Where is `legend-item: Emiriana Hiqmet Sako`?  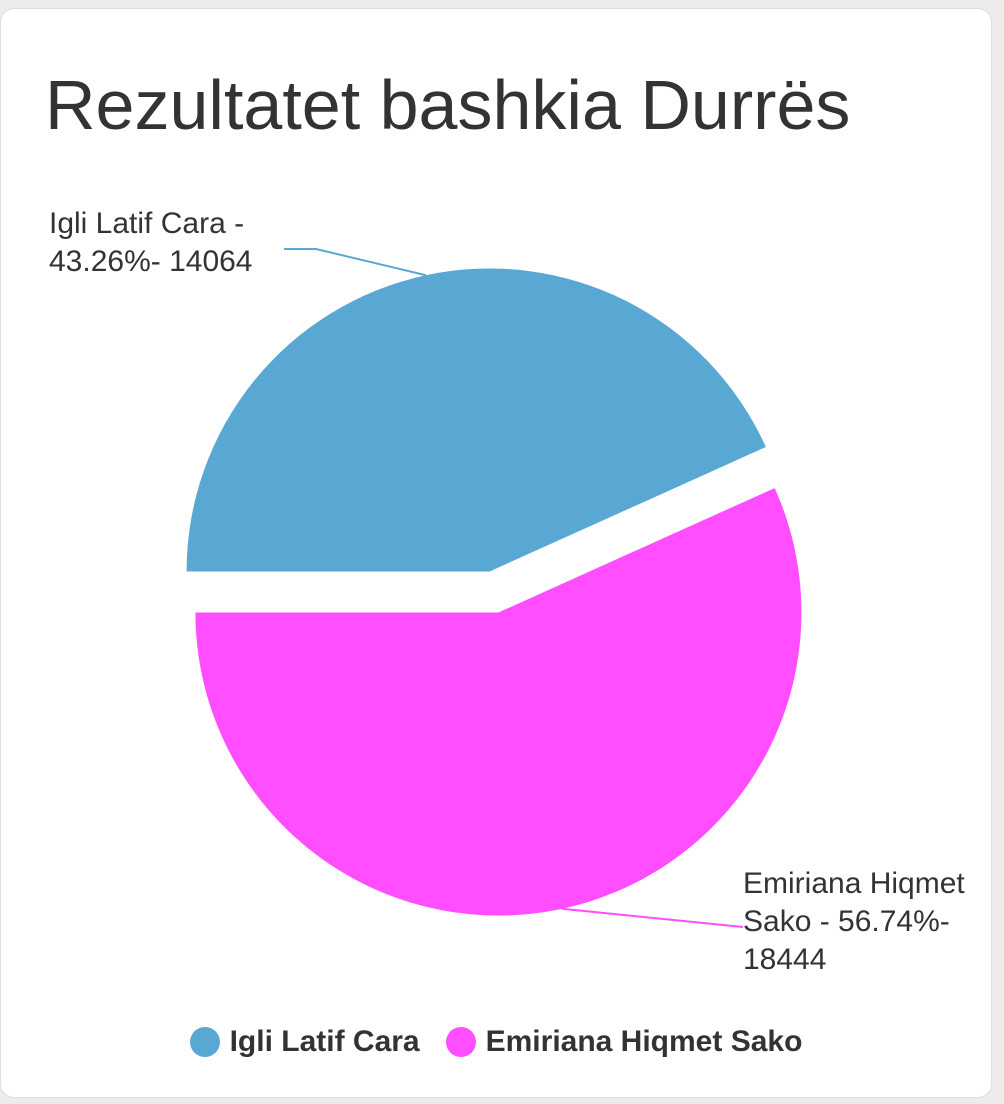
legend-item: Emiriana Hiqmet Sako is located at coordinates (624, 1042).